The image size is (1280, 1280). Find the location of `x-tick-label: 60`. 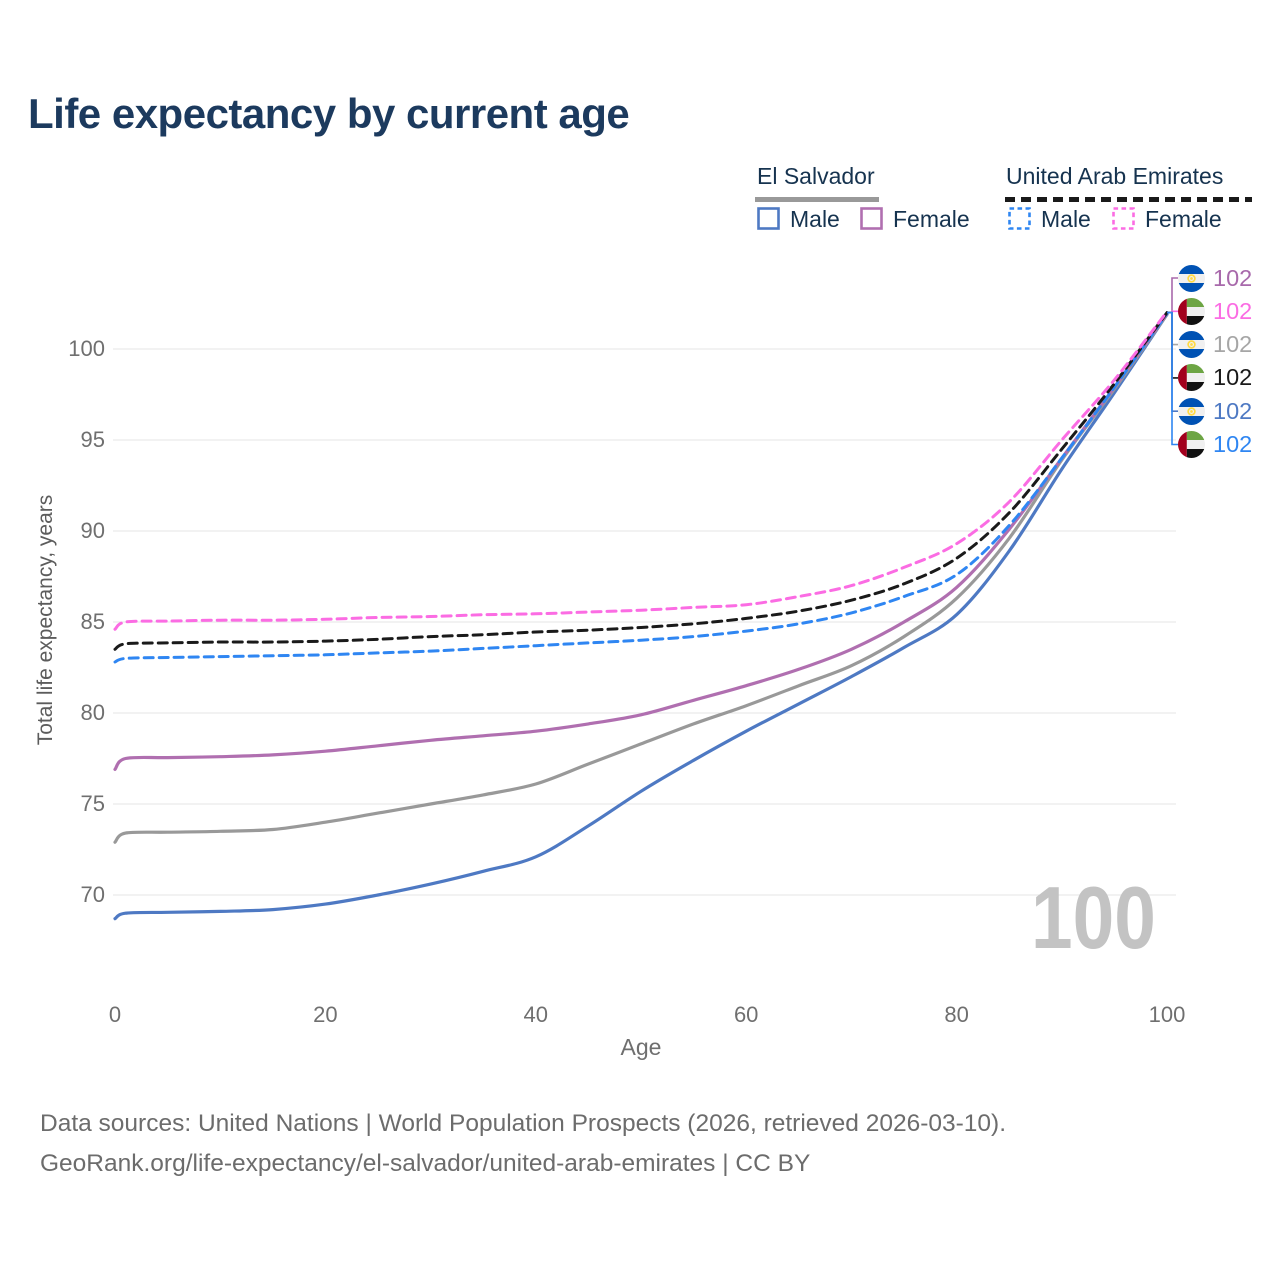

x-tick-label: 60 is located at coordinates (746, 1014).